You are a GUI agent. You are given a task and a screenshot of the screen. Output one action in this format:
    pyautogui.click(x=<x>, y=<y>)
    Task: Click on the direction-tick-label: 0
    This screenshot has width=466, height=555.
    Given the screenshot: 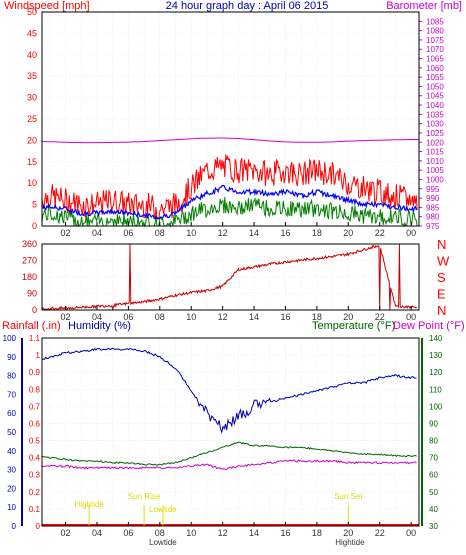 What is the action you would take?
    pyautogui.click(x=34, y=310)
    